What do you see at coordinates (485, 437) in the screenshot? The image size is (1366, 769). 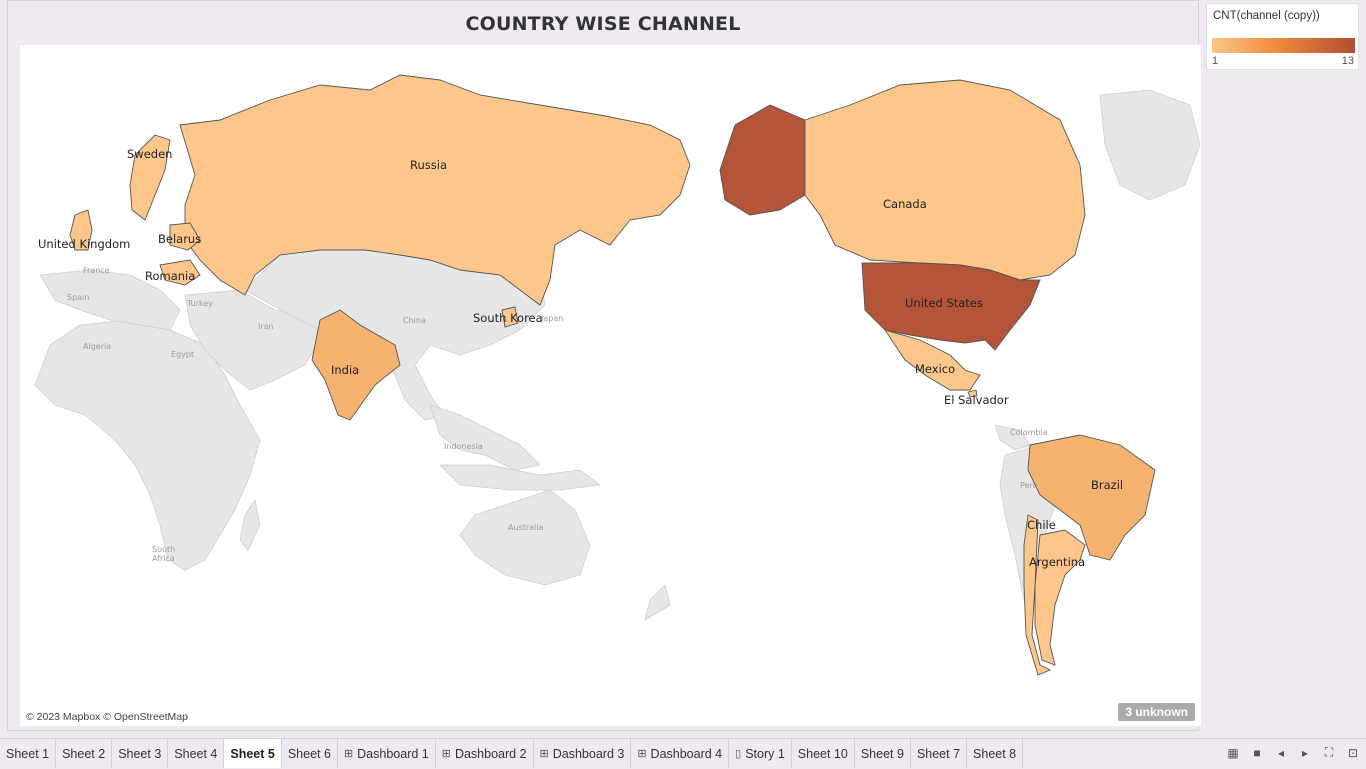 I see `se-asia-shape` at bounding box center [485, 437].